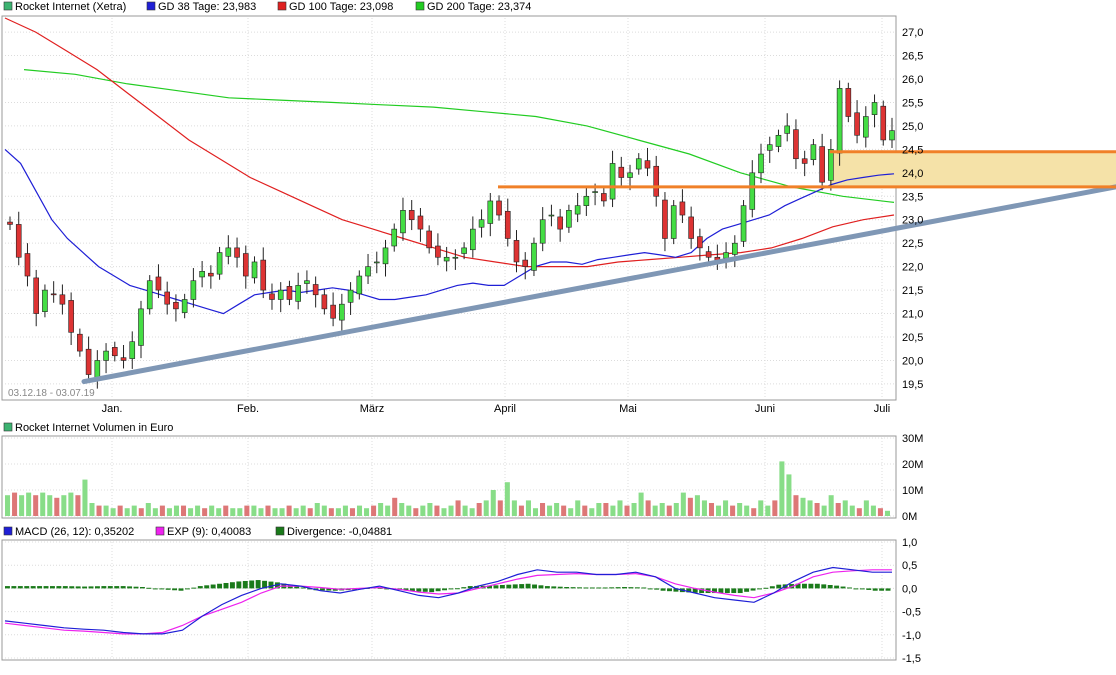 The image size is (1116, 675). I want to click on macd-tick-label: 1,0, so click(909, 543).